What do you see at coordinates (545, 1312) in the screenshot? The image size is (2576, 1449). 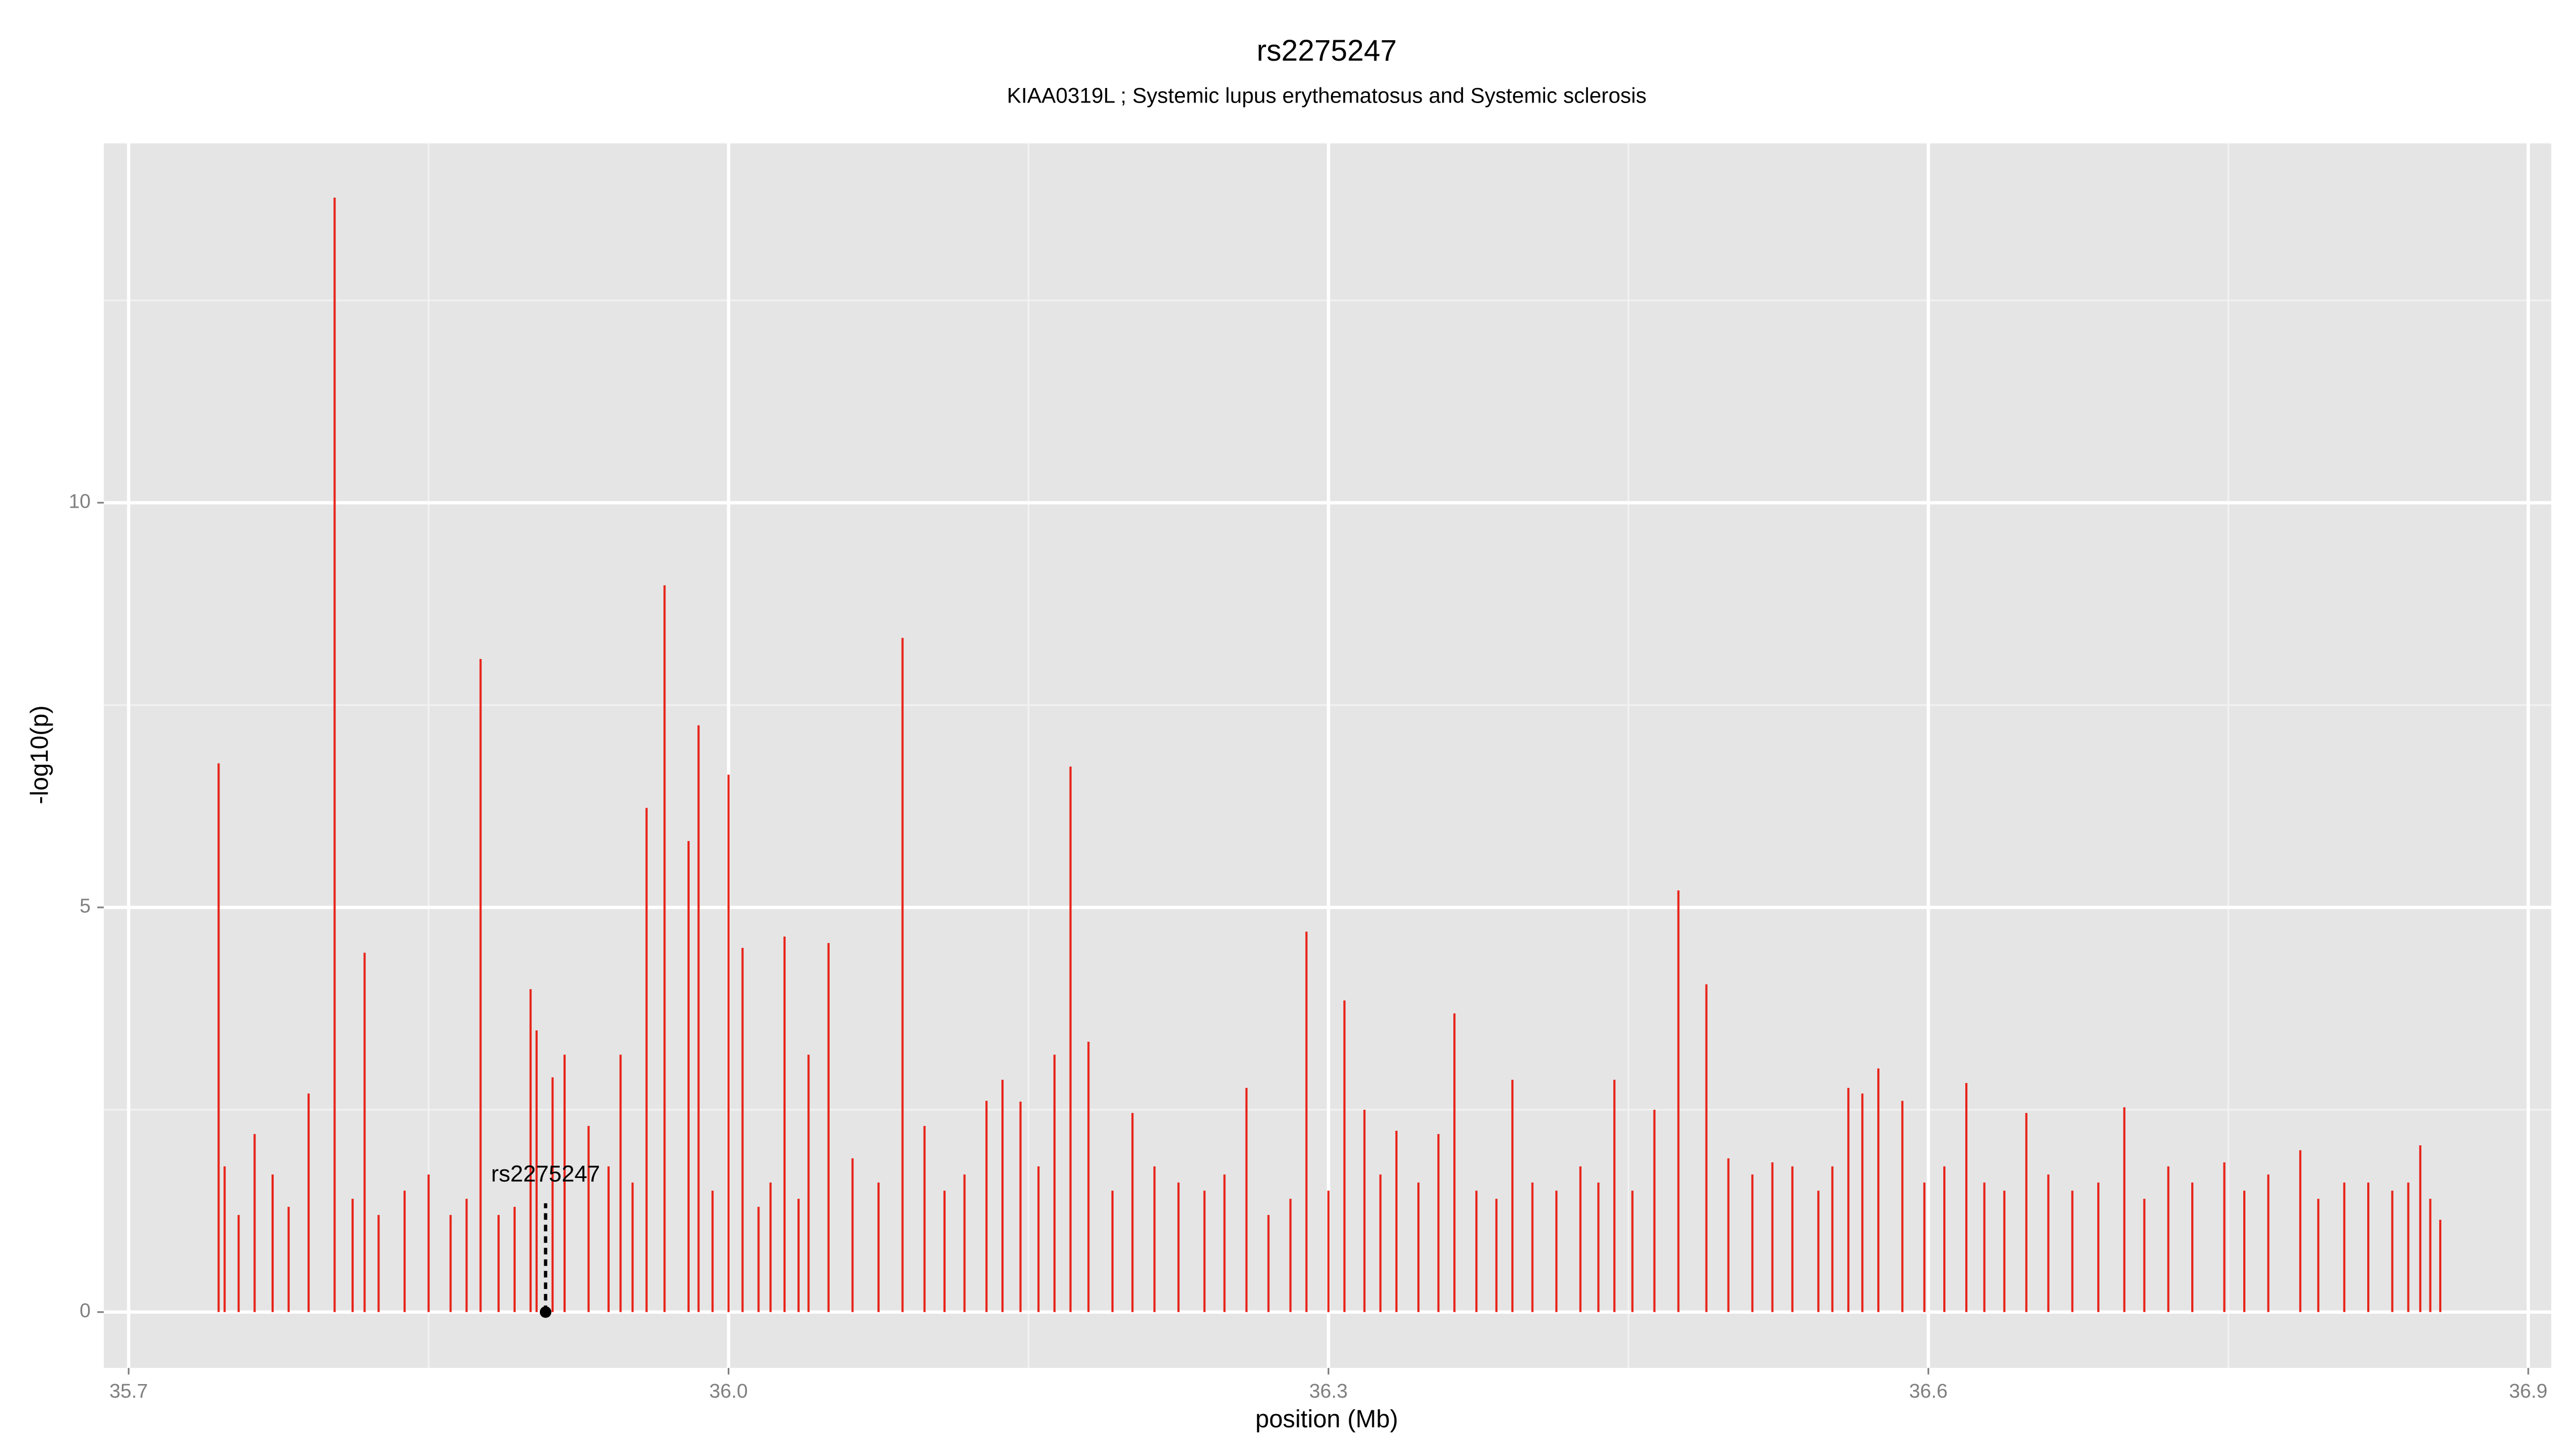 I see `annotation-point` at bounding box center [545, 1312].